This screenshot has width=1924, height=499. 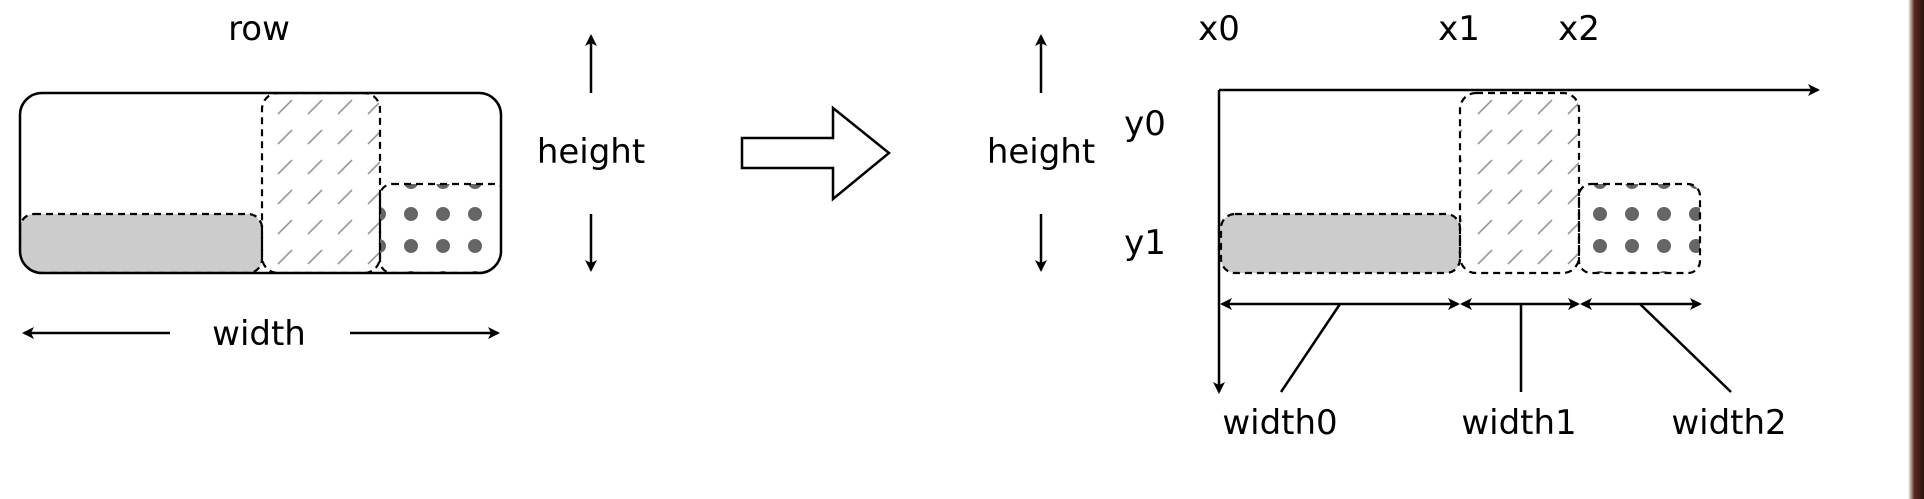 What do you see at coordinates (1519, 183) in the screenshot?
I see `block-hatched` at bounding box center [1519, 183].